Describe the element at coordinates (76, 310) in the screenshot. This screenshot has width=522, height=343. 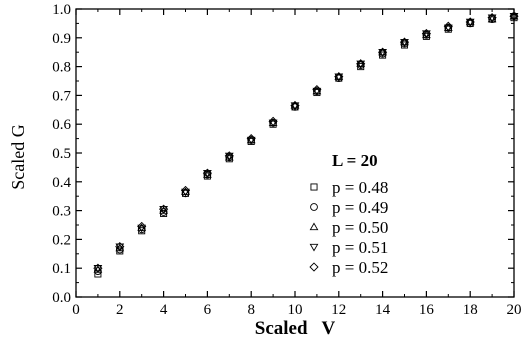
I see `x-tick-label: 0` at that location.